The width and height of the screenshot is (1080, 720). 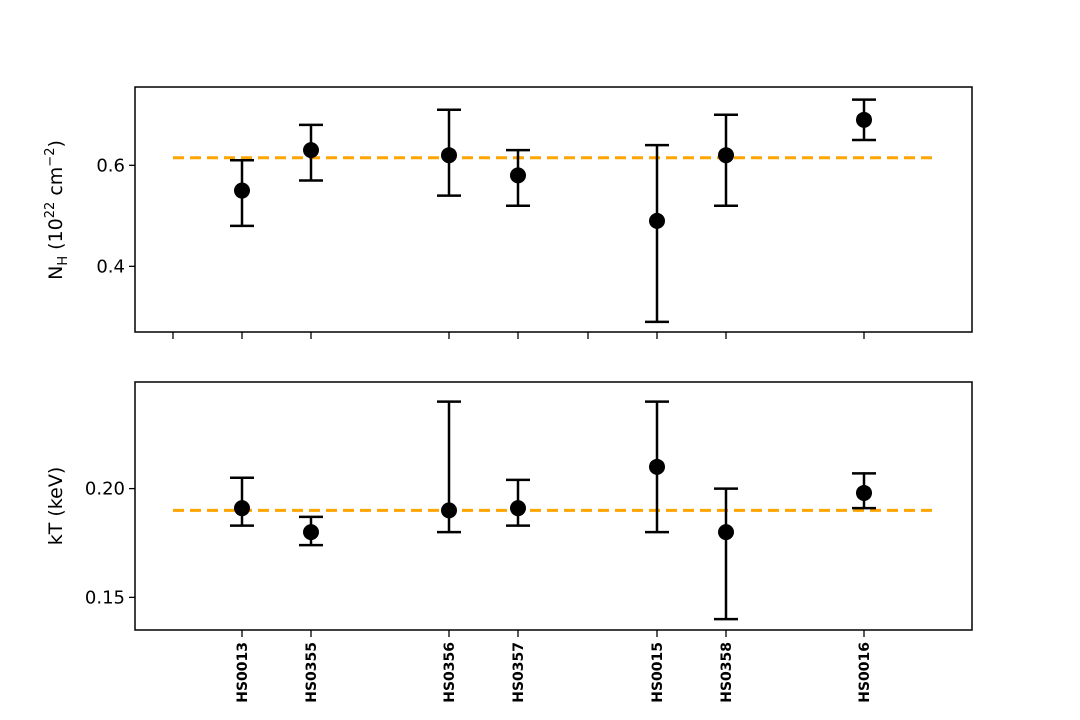 What do you see at coordinates (50, 210) in the screenshot?
I see `nh-ylabel-sup: 22` at bounding box center [50, 210].